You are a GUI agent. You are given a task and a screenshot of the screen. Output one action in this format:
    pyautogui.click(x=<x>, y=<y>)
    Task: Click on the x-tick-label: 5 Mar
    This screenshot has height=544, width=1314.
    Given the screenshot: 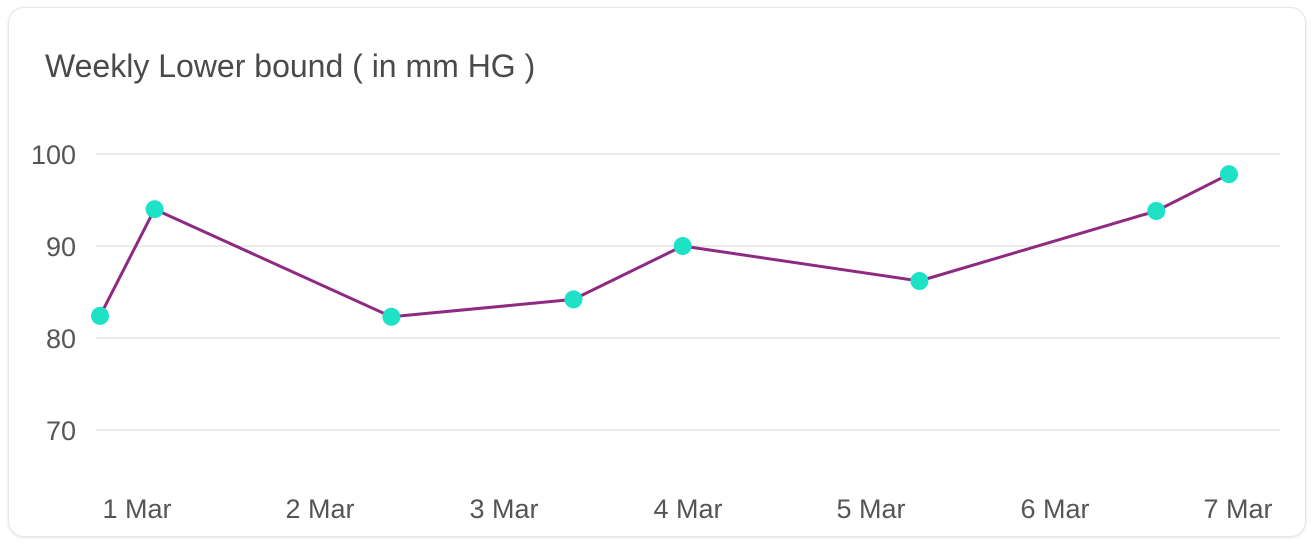 What is the action you would take?
    pyautogui.click(x=870, y=509)
    